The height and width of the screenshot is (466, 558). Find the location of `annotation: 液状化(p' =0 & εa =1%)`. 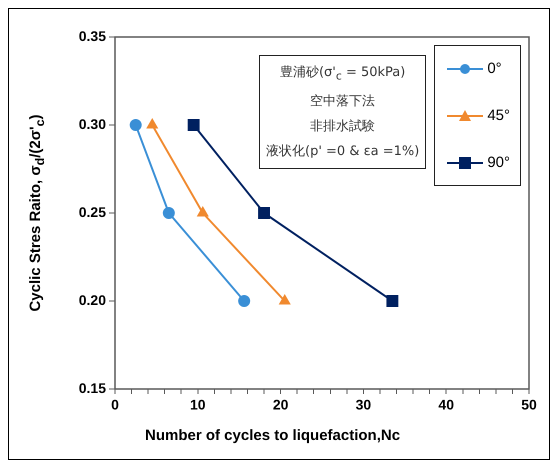

annotation: 液状化(p' =0 & εa =1%) is located at coordinates (343, 151).